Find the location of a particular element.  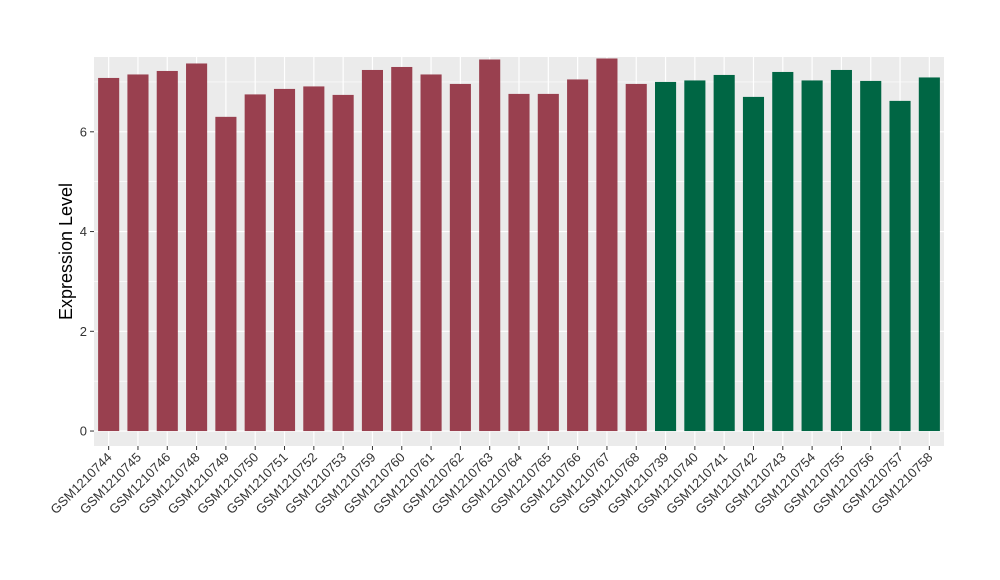

y-tick-label: 4 is located at coordinates (83, 231).